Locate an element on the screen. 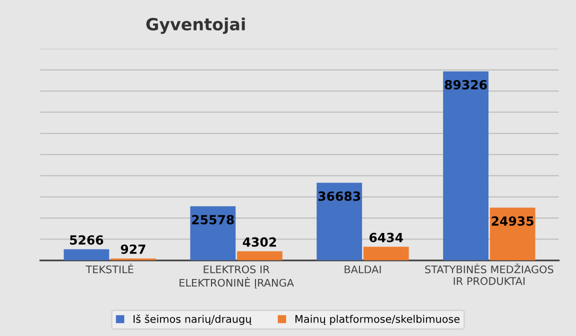  legend-label: Mainų platformose/skelbimuose is located at coordinates (377, 319).